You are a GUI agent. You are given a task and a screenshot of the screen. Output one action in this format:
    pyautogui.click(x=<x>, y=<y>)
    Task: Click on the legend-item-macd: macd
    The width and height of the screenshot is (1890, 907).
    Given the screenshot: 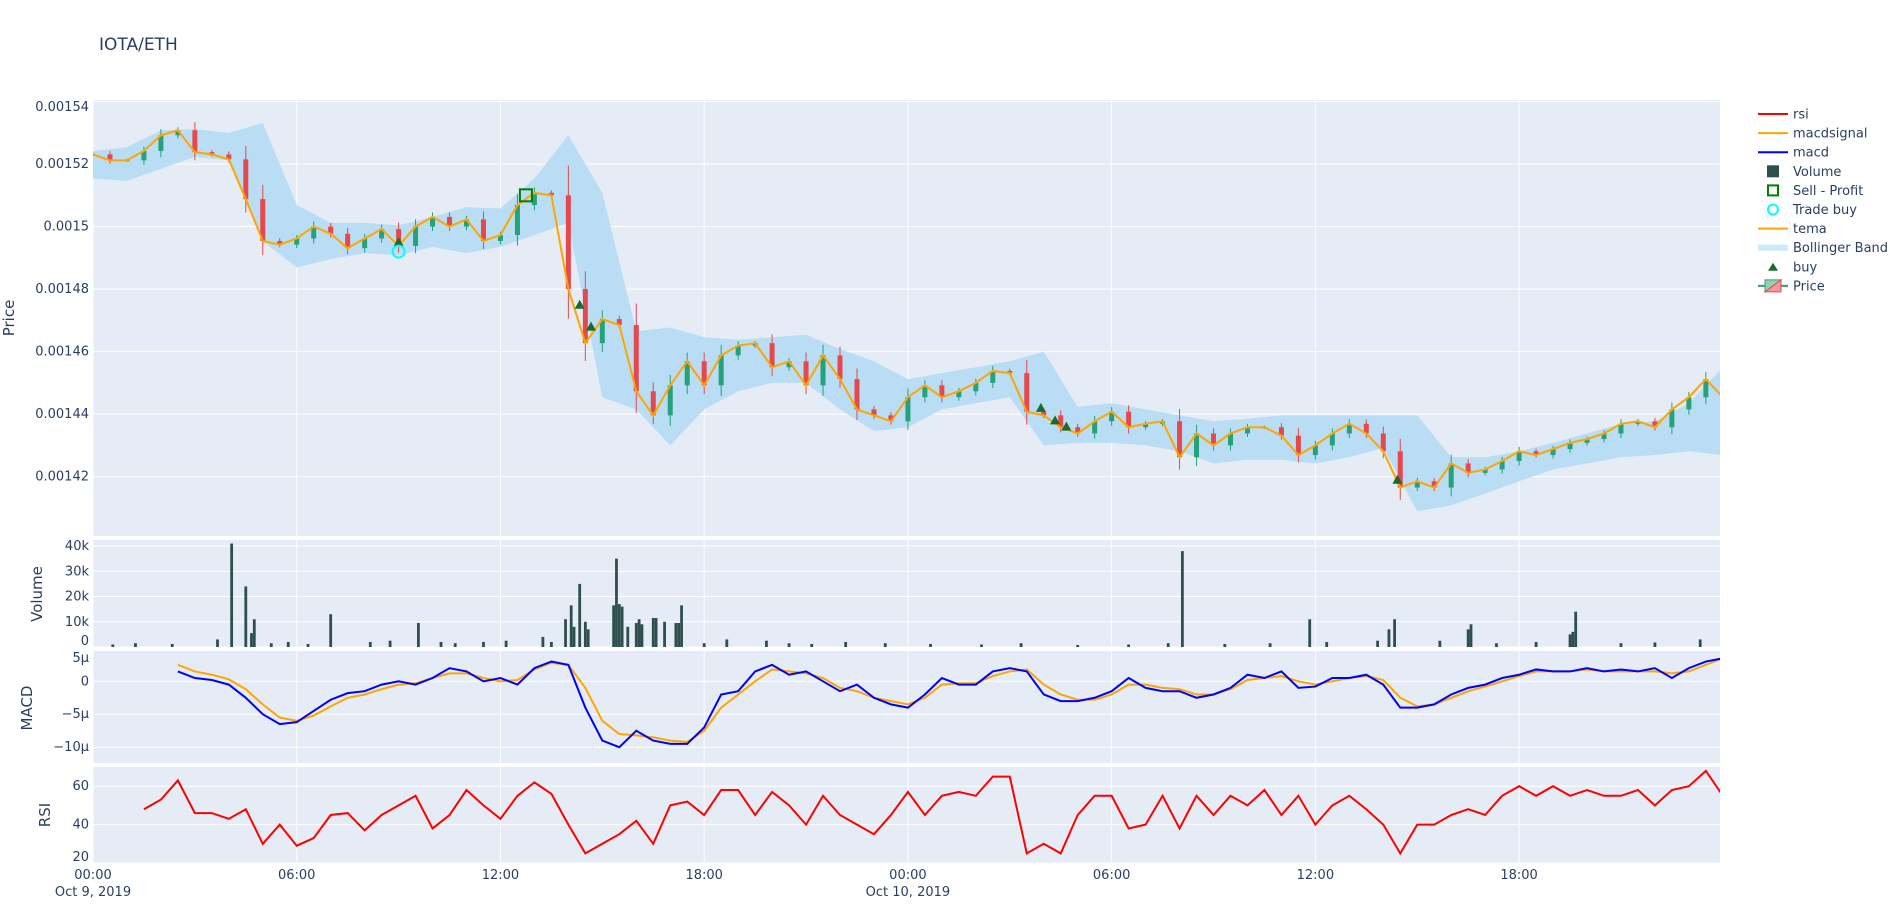 What is the action you would take?
    pyautogui.click(x=1793, y=153)
    